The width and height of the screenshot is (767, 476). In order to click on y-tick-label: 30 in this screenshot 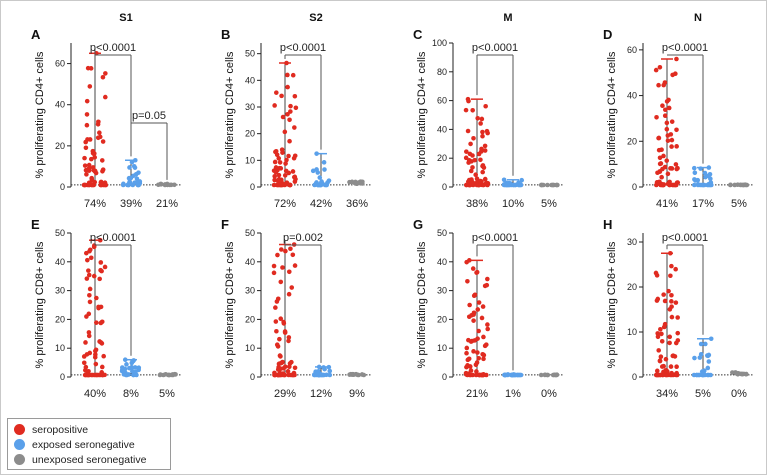, I will do `click(632, 242)`.